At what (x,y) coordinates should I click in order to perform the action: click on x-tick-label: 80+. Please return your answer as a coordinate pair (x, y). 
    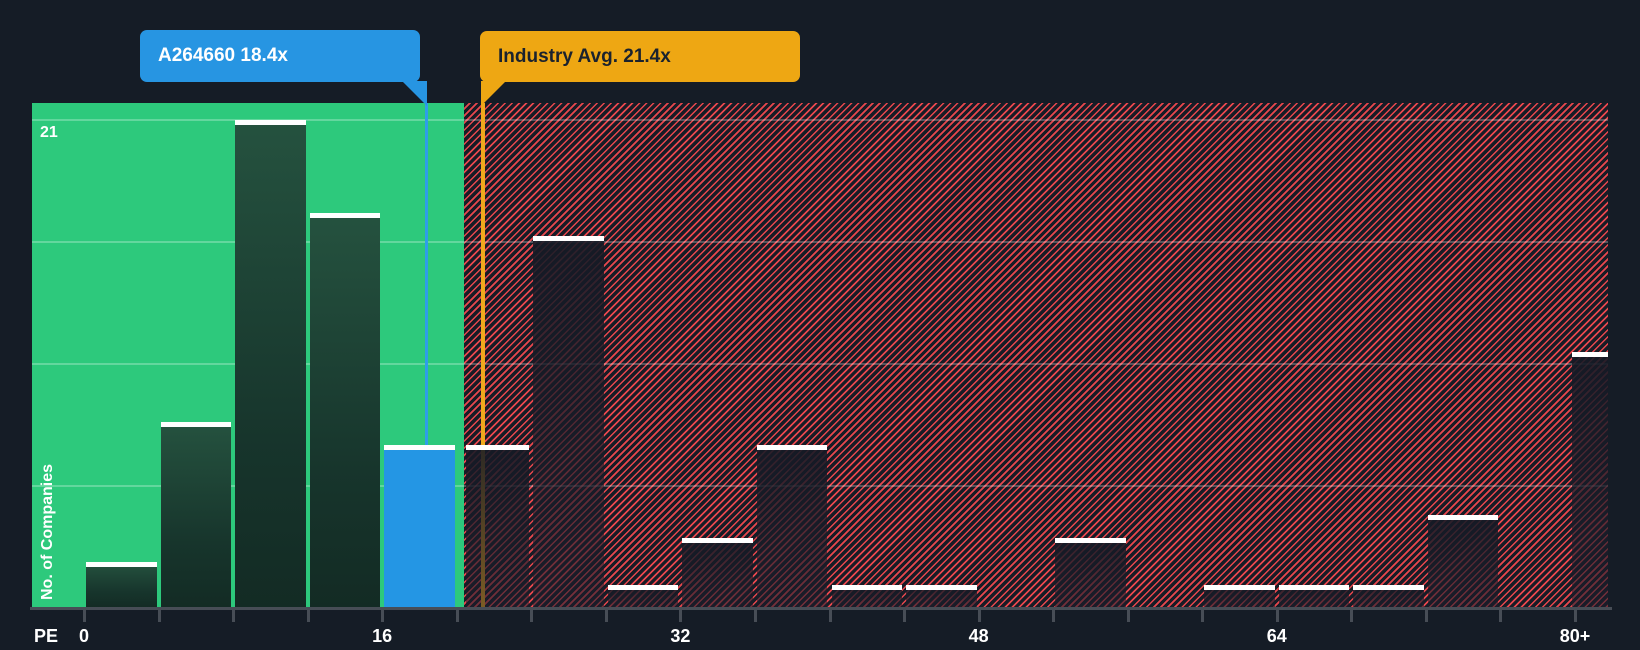
    Looking at the image, I should click on (1575, 636).